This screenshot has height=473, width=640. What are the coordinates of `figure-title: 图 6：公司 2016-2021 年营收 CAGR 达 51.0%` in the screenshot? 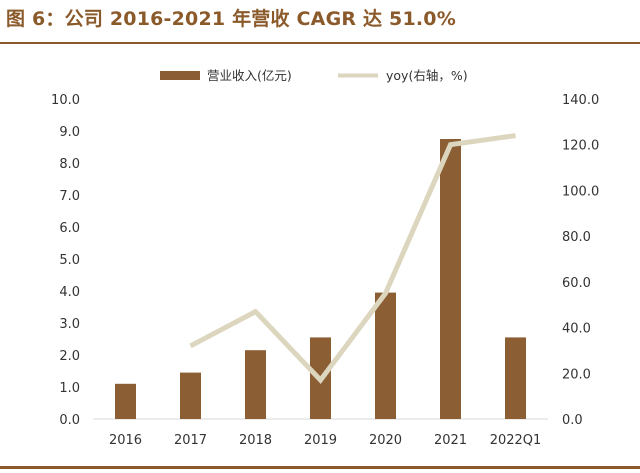 It's located at (231, 19).